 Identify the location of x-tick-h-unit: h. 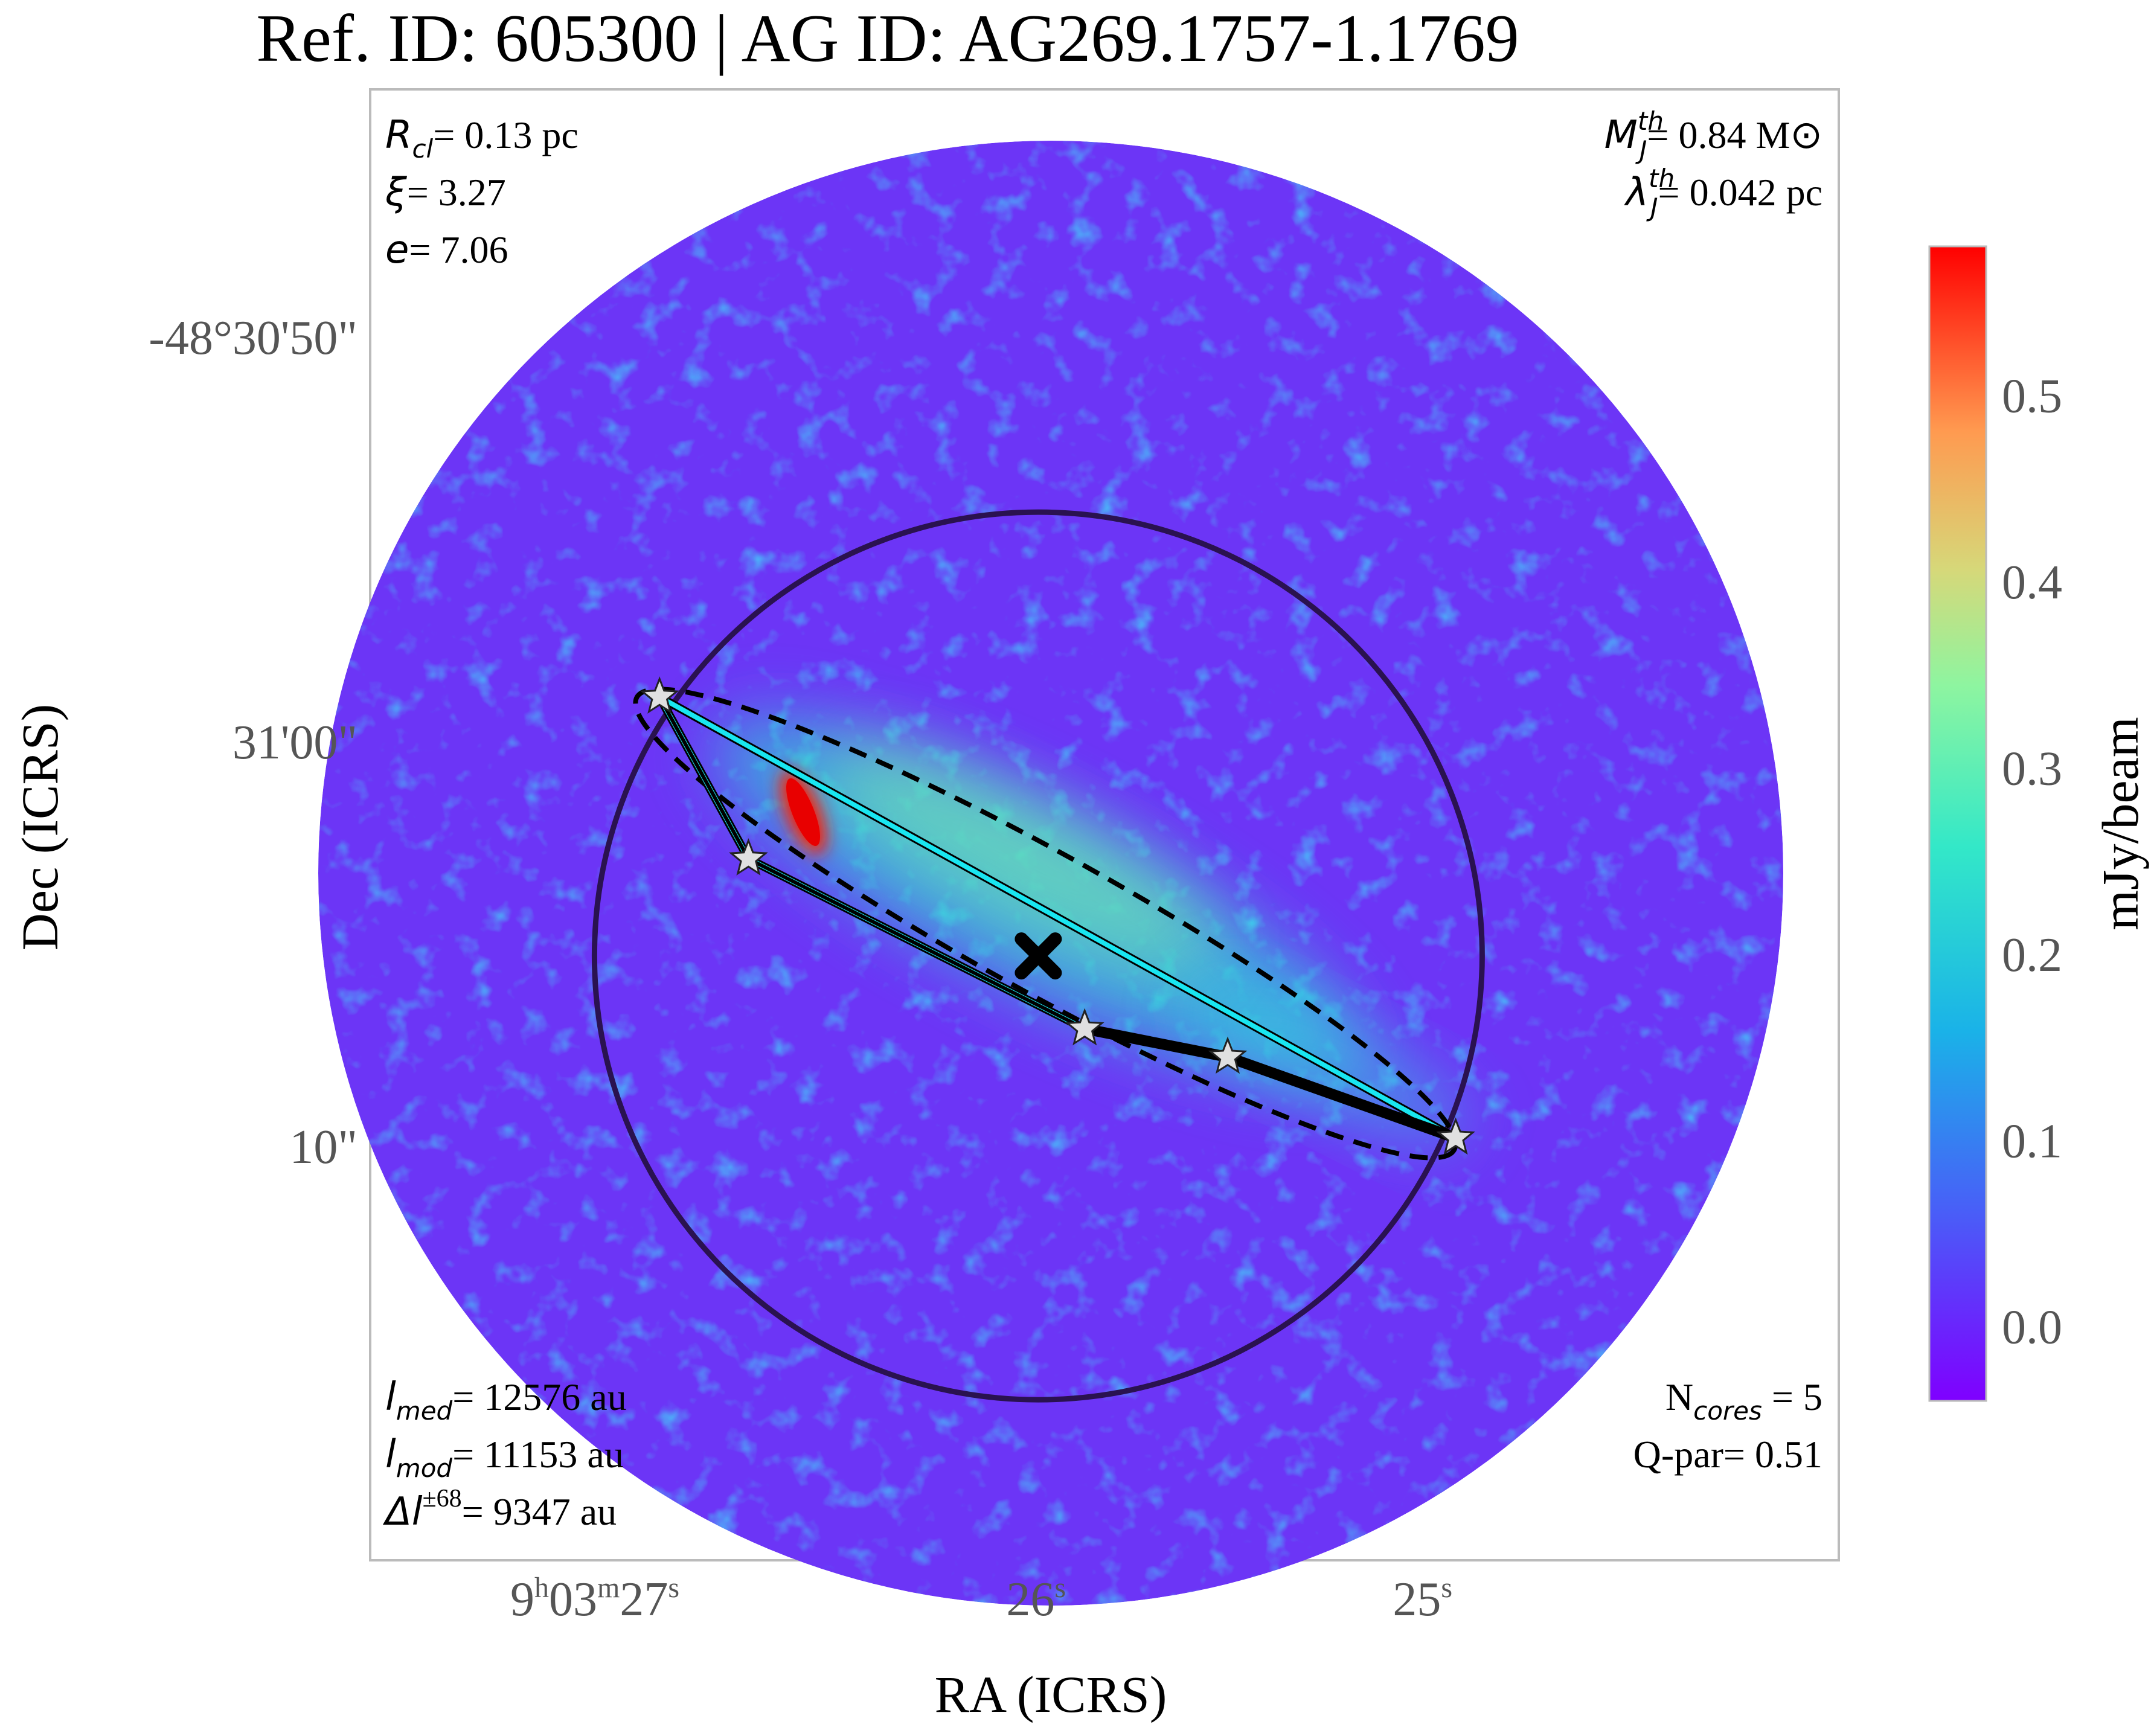
(541, 1588).